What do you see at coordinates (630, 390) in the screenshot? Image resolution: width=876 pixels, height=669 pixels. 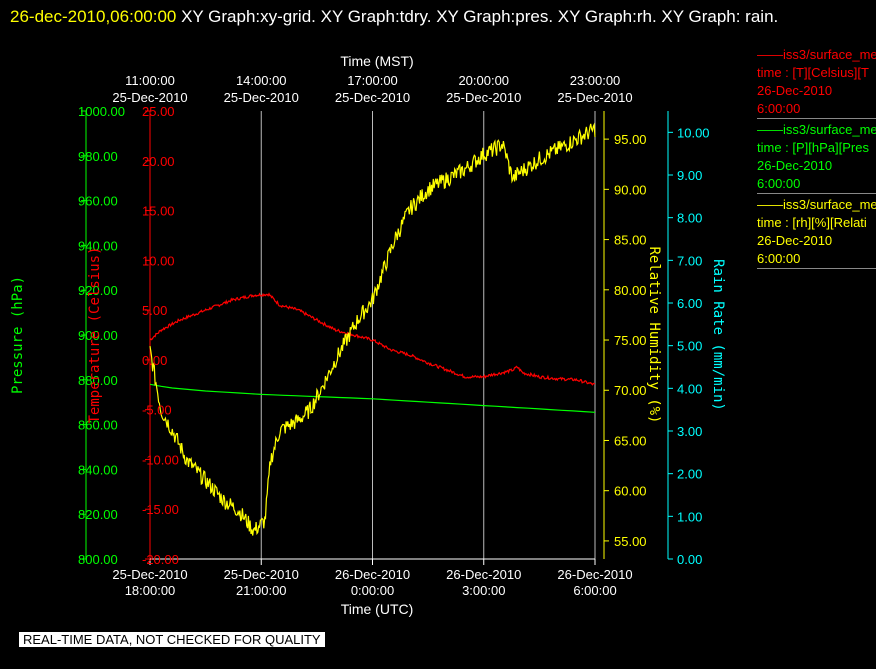 I see `rh-tick-label: 70.00` at bounding box center [630, 390].